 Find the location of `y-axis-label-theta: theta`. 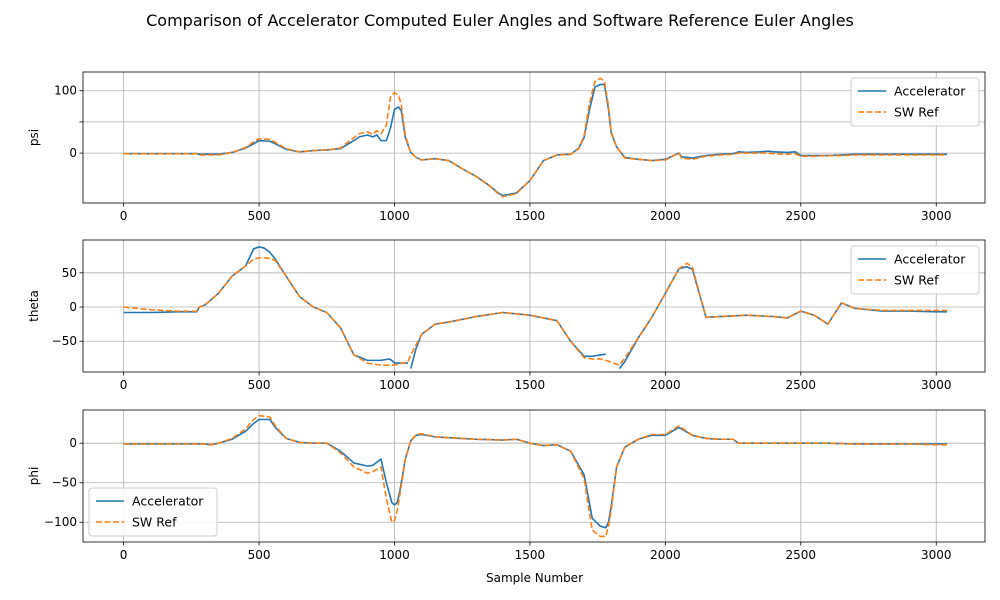

y-axis-label-theta: theta is located at coordinates (34, 306).